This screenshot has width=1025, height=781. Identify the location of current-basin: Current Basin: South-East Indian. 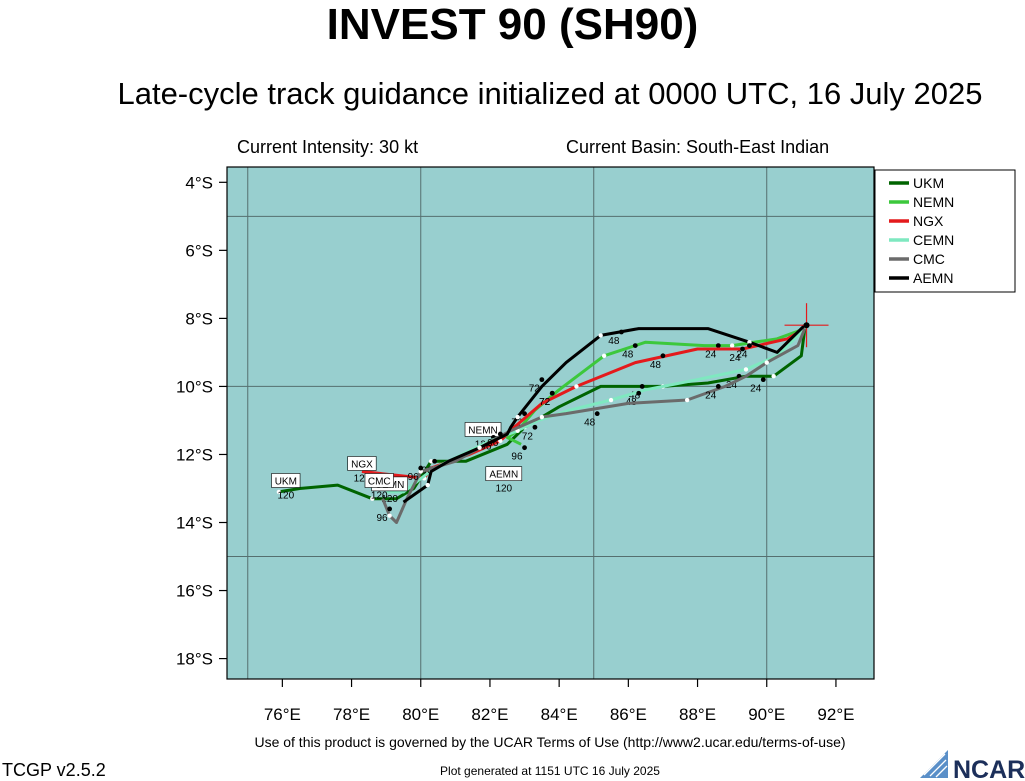
(698, 147).